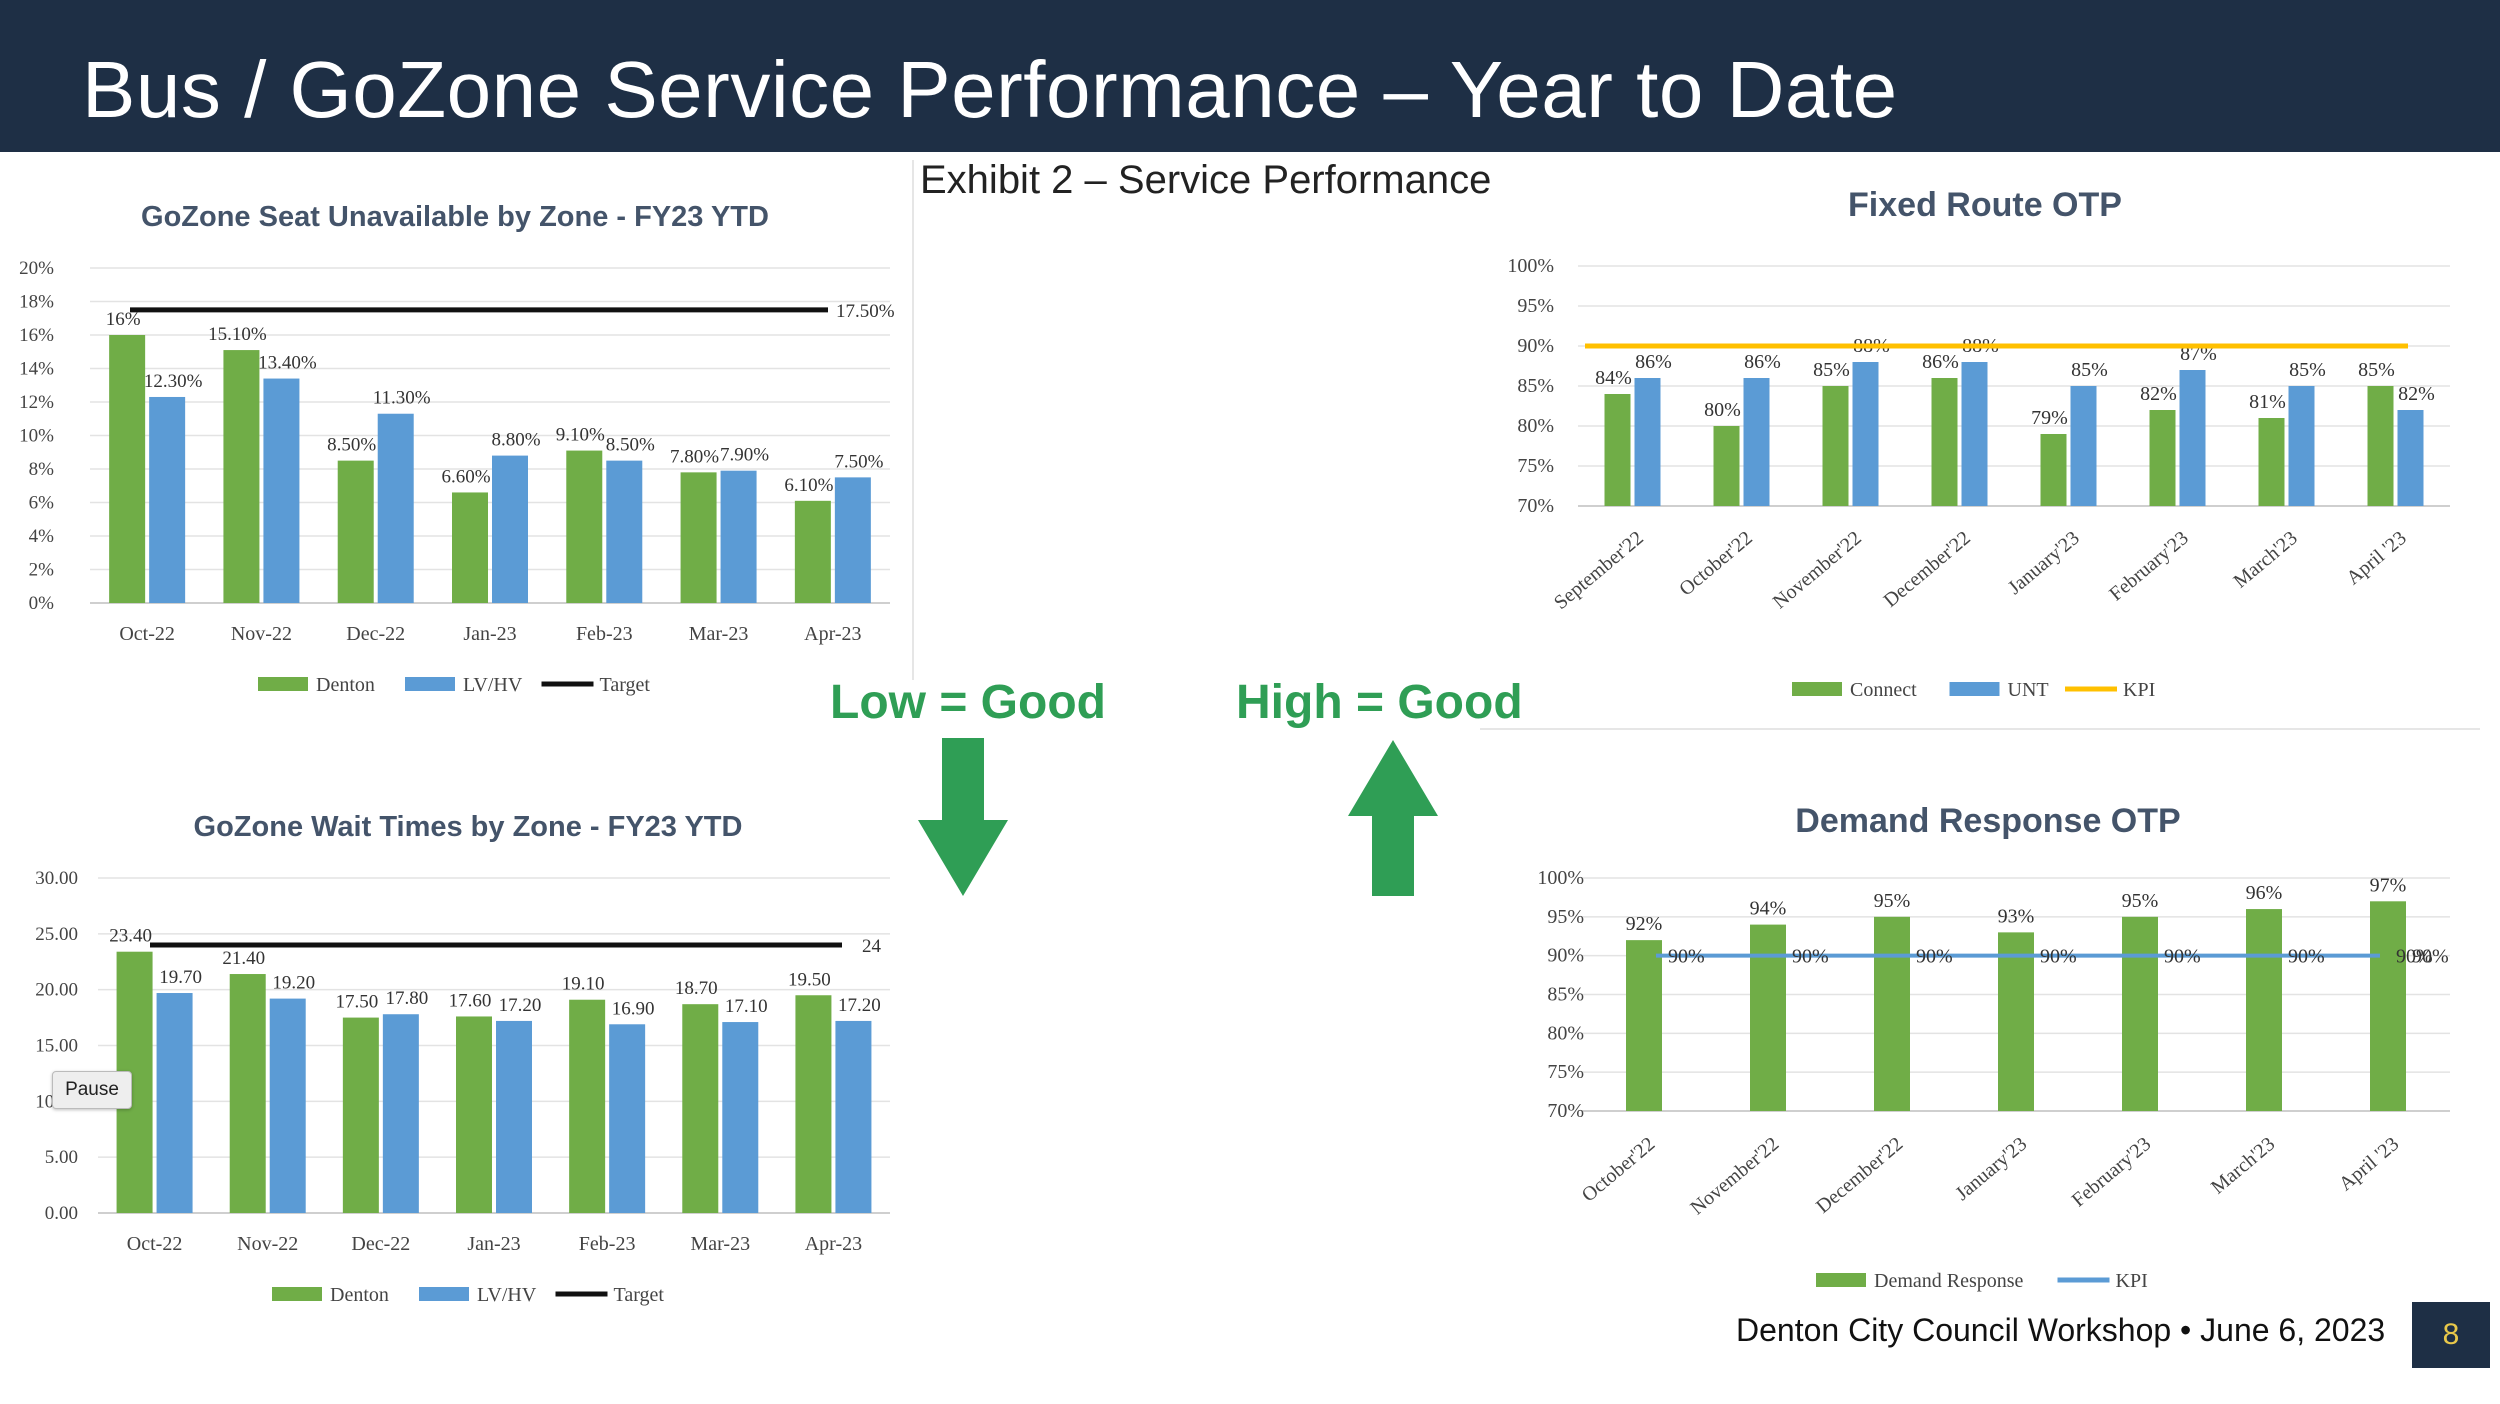 This screenshot has height=1404, width=2500. Describe the element at coordinates (2376, 558) in the screenshot. I see `x-tick-label: April '23` at that location.